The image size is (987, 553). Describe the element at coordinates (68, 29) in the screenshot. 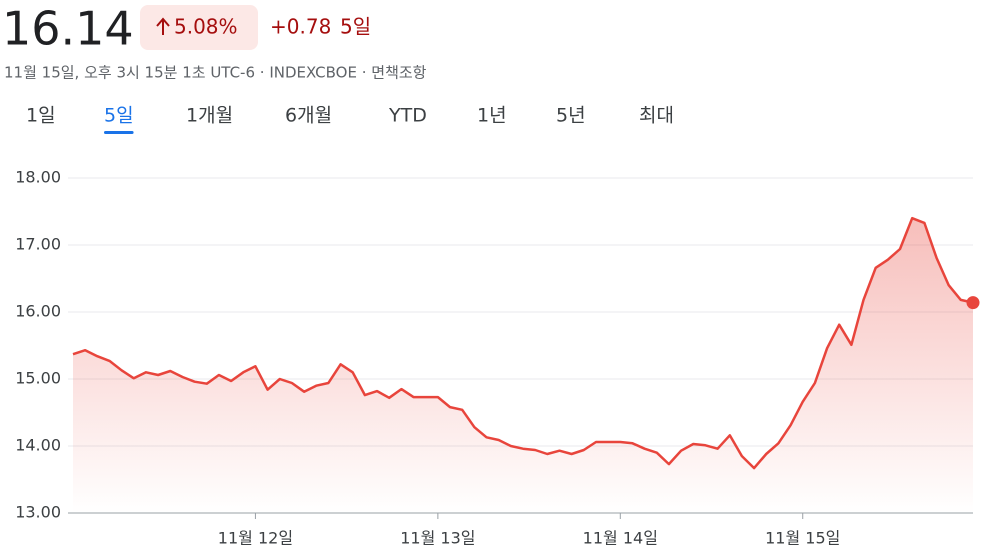

I see `price: 16.14` at that location.